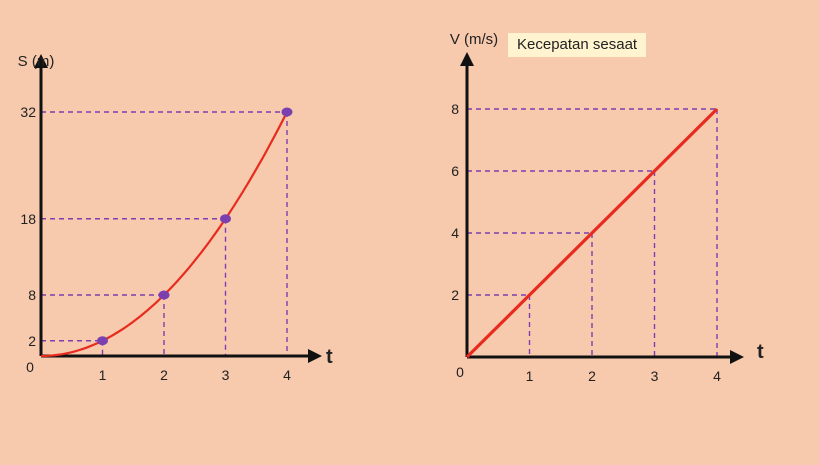 The width and height of the screenshot is (819, 465). What do you see at coordinates (315, 356) in the screenshot?
I see `pos-x-axis-arrow` at bounding box center [315, 356].